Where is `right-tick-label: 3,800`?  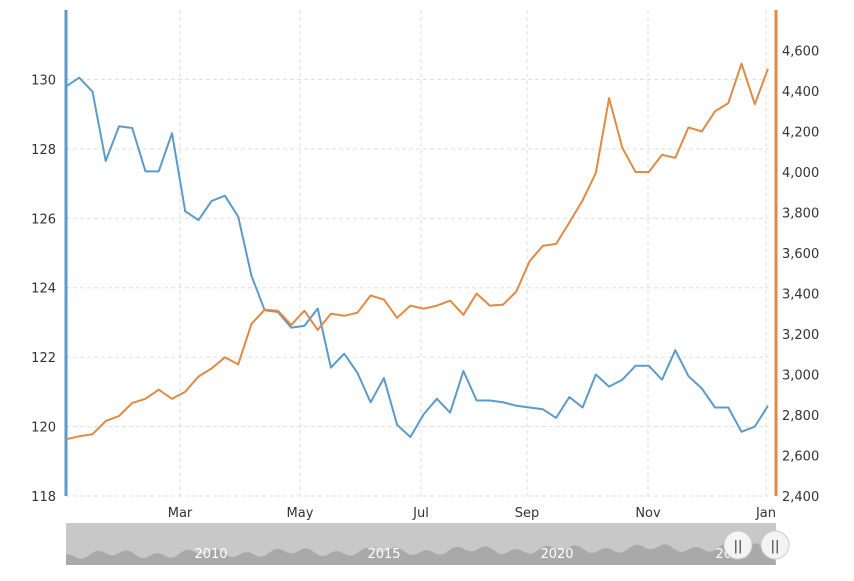
right-tick-label: 3,800 is located at coordinates (800, 214).